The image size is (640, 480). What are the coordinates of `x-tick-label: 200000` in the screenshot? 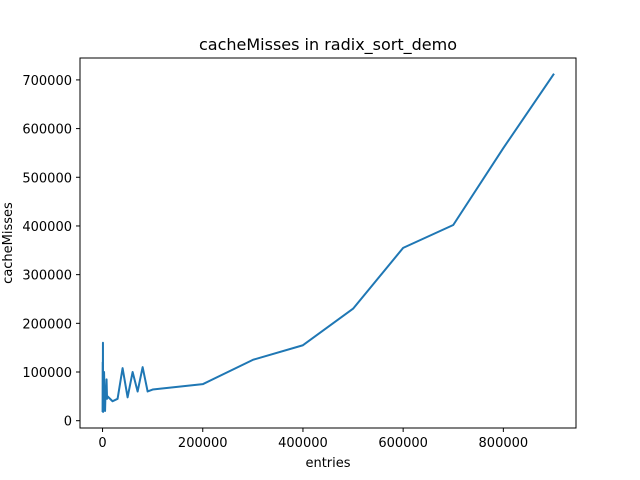 It's located at (203, 443).